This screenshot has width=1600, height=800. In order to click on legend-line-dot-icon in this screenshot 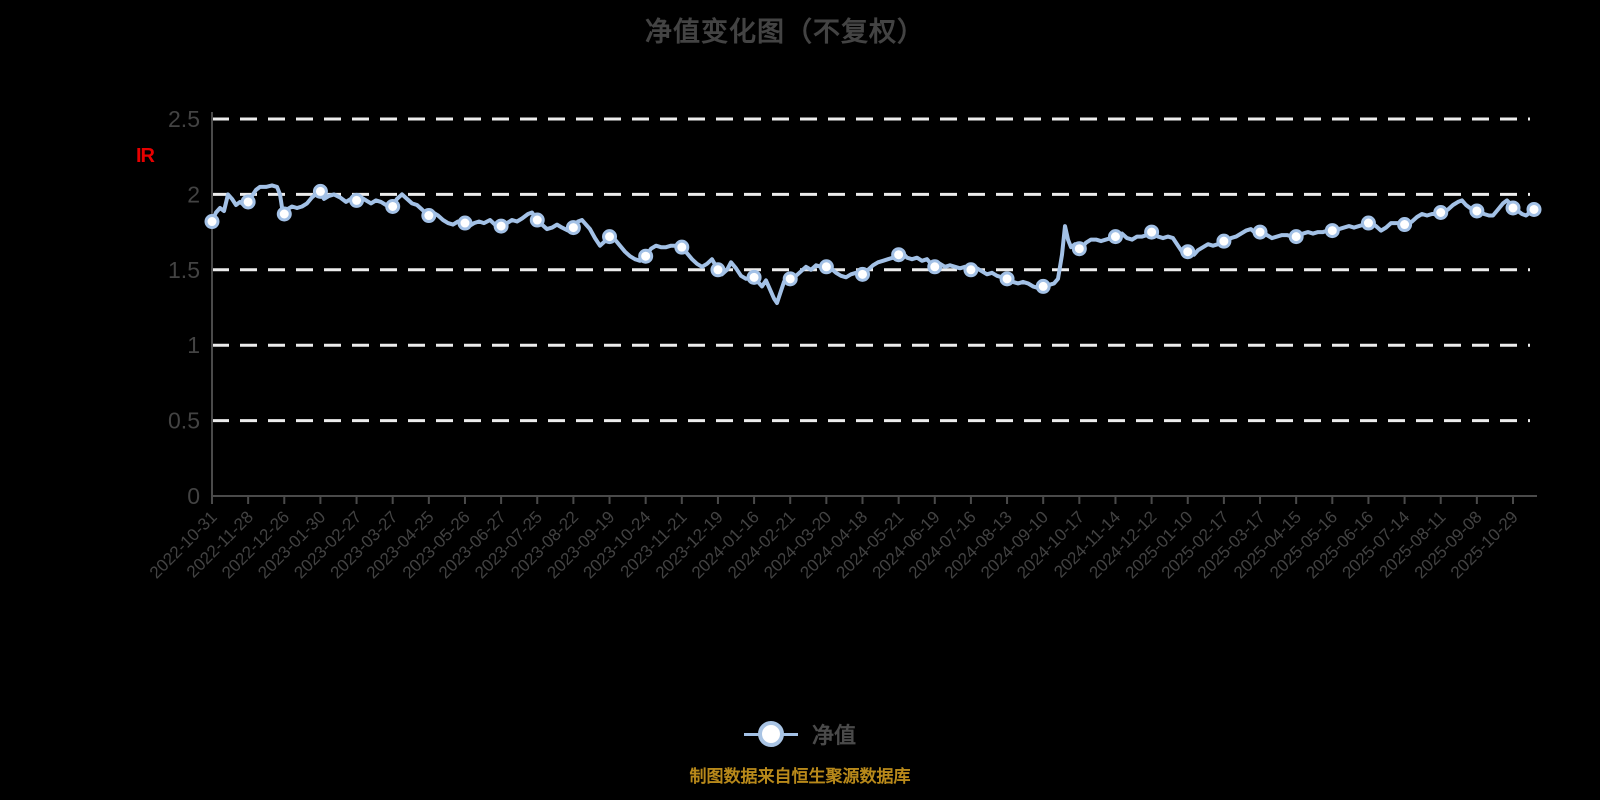, I will do `click(770, 734)`.